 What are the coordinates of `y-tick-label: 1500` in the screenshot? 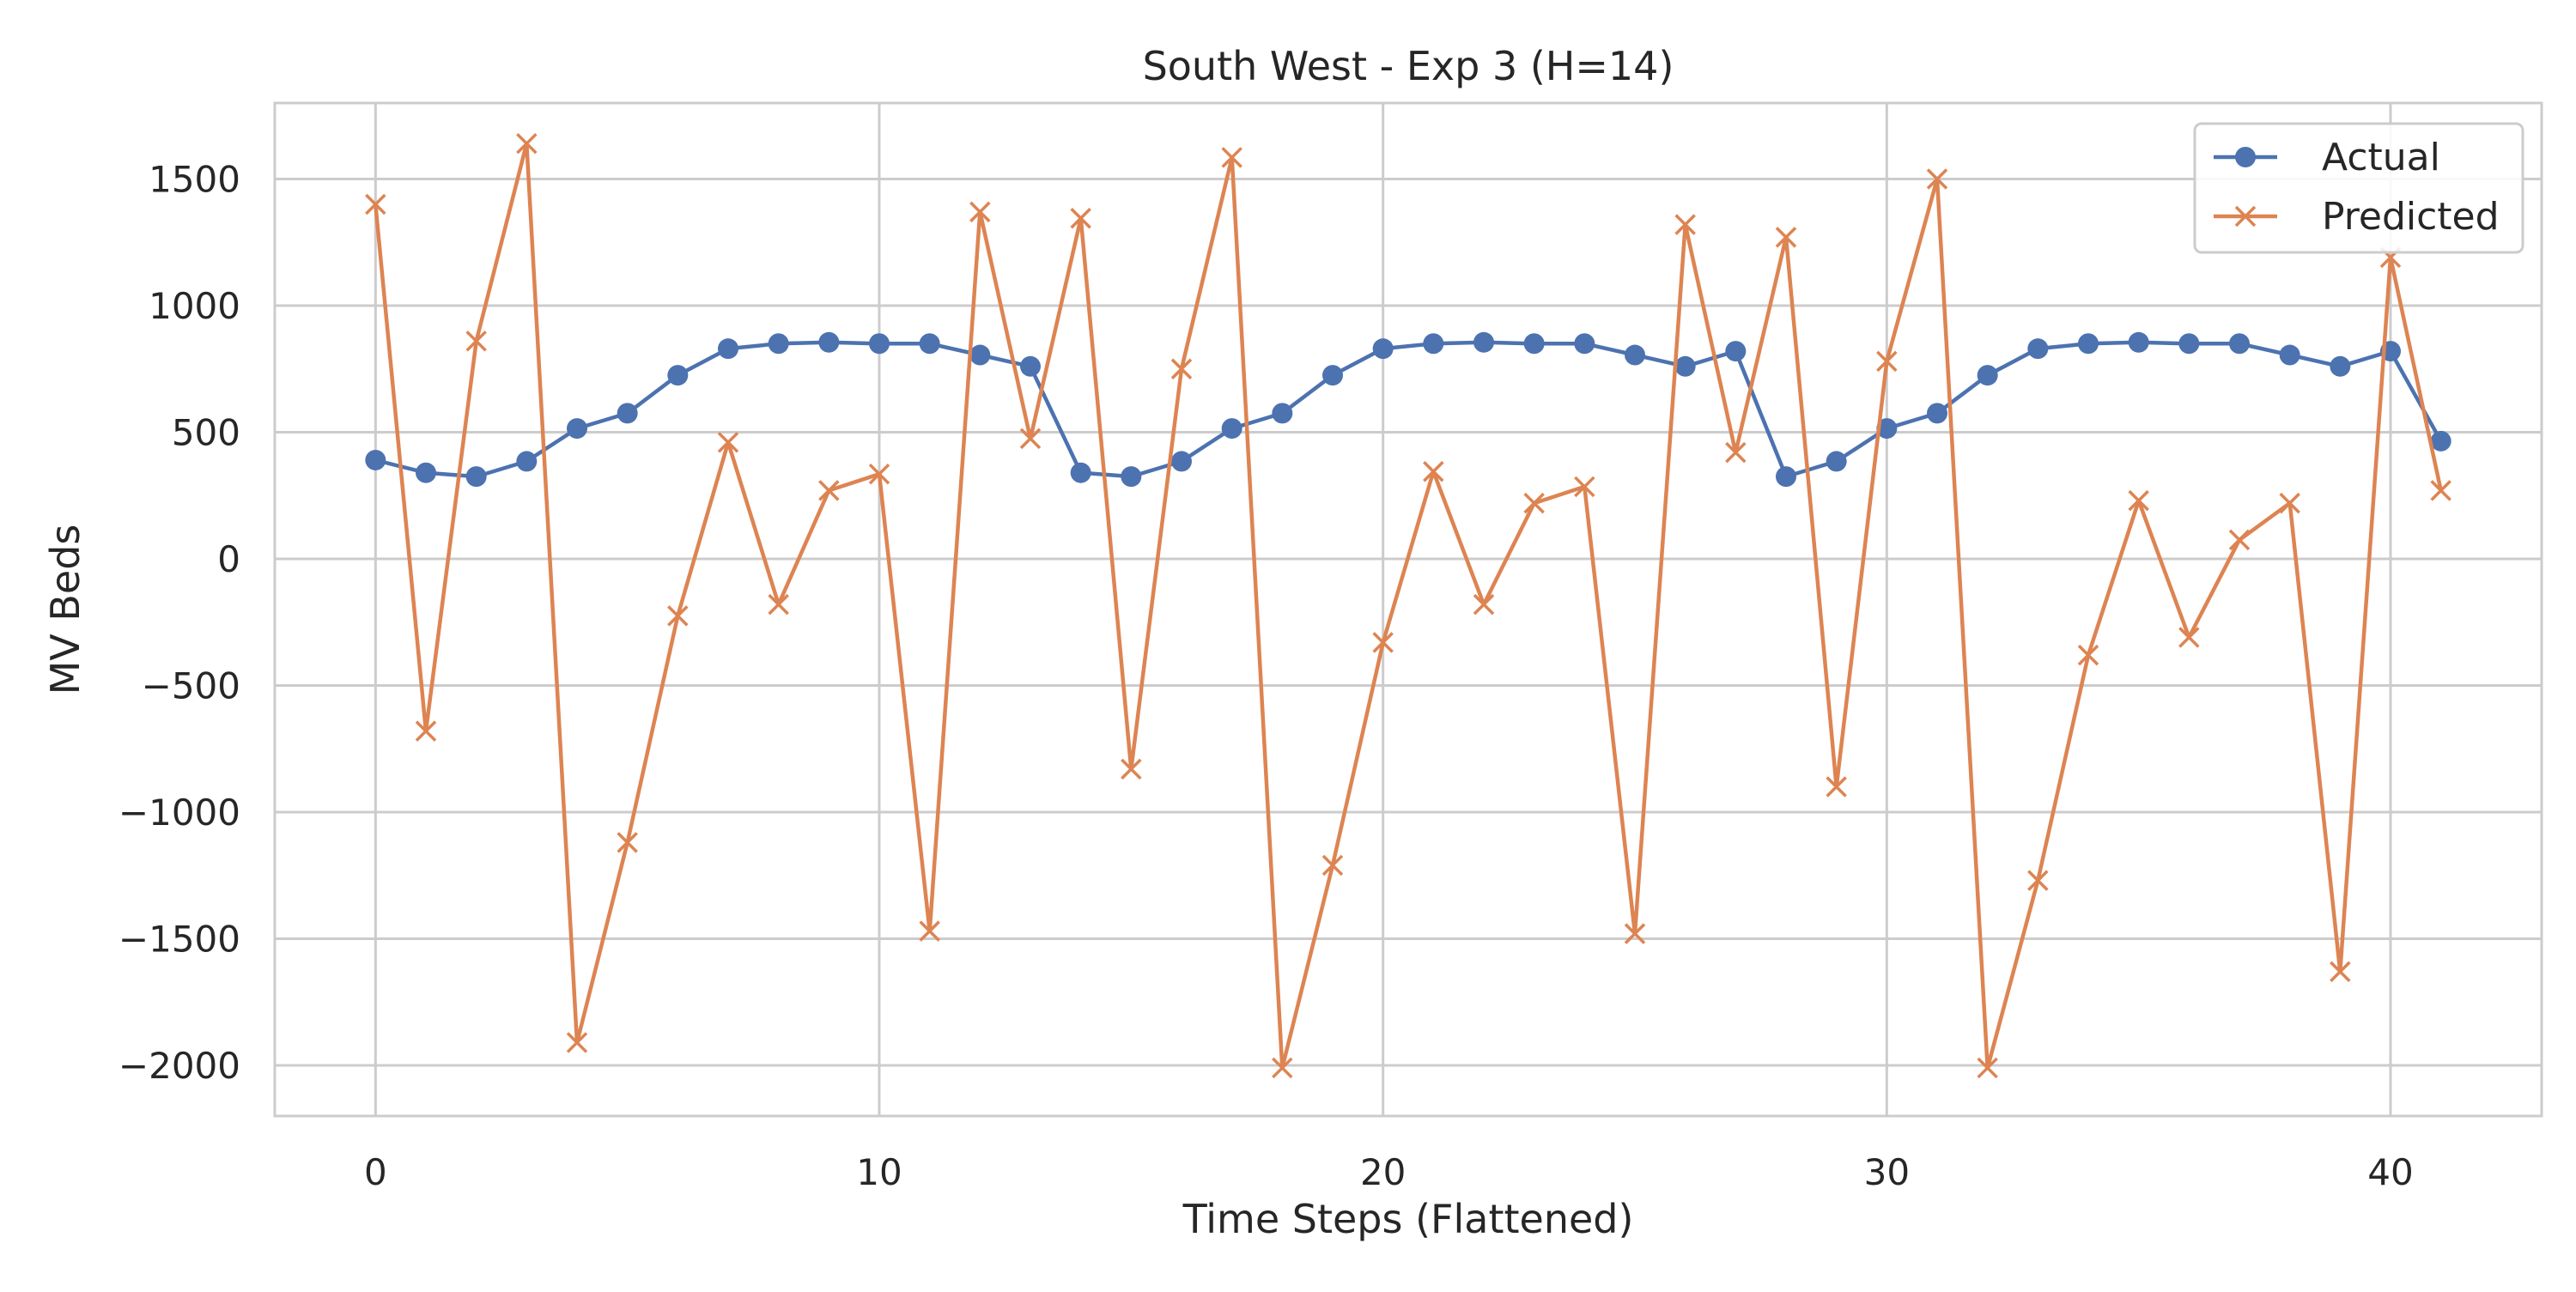 It's located at (194, 180).